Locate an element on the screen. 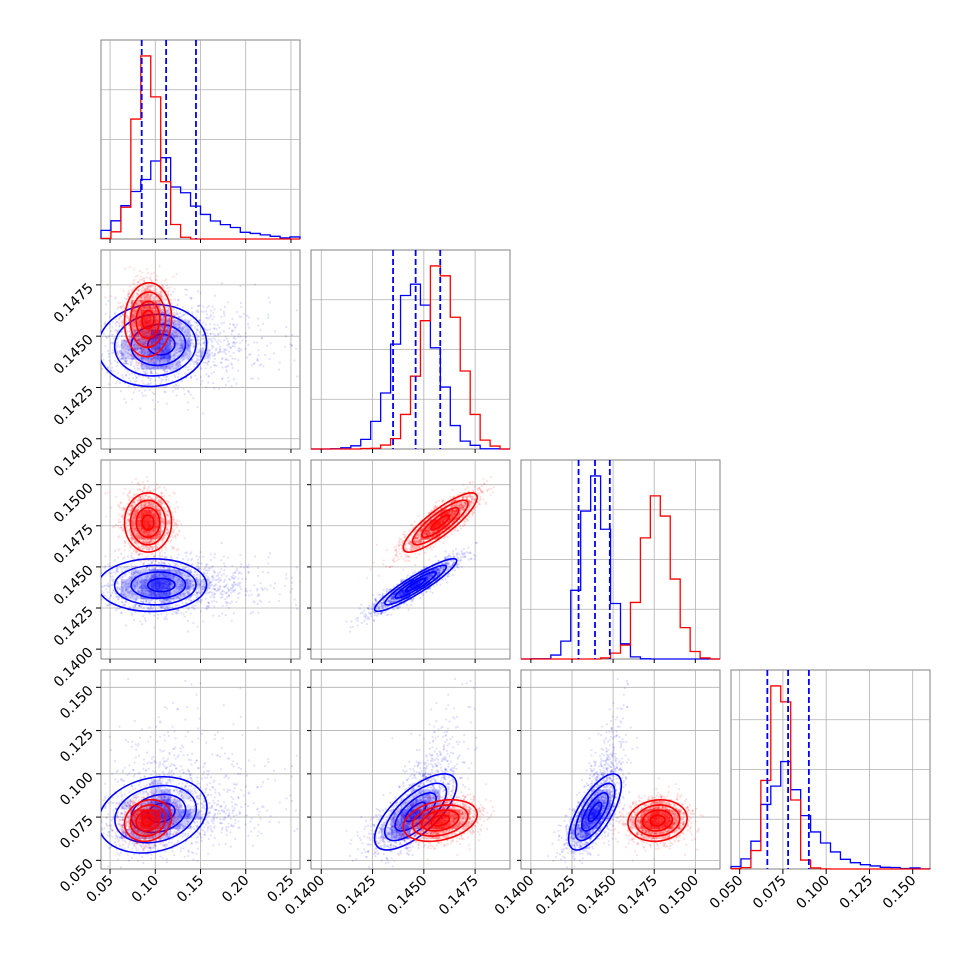 The width and height of the screenshot is (970, 970). density-cell-blue is located at coordinates (135, 344).